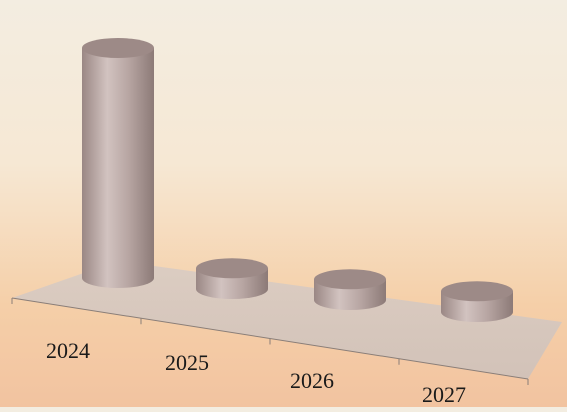  Describe the element at coordinates (187, 362) in the screenshot. I see `x-tick-label: 2025` at that location.